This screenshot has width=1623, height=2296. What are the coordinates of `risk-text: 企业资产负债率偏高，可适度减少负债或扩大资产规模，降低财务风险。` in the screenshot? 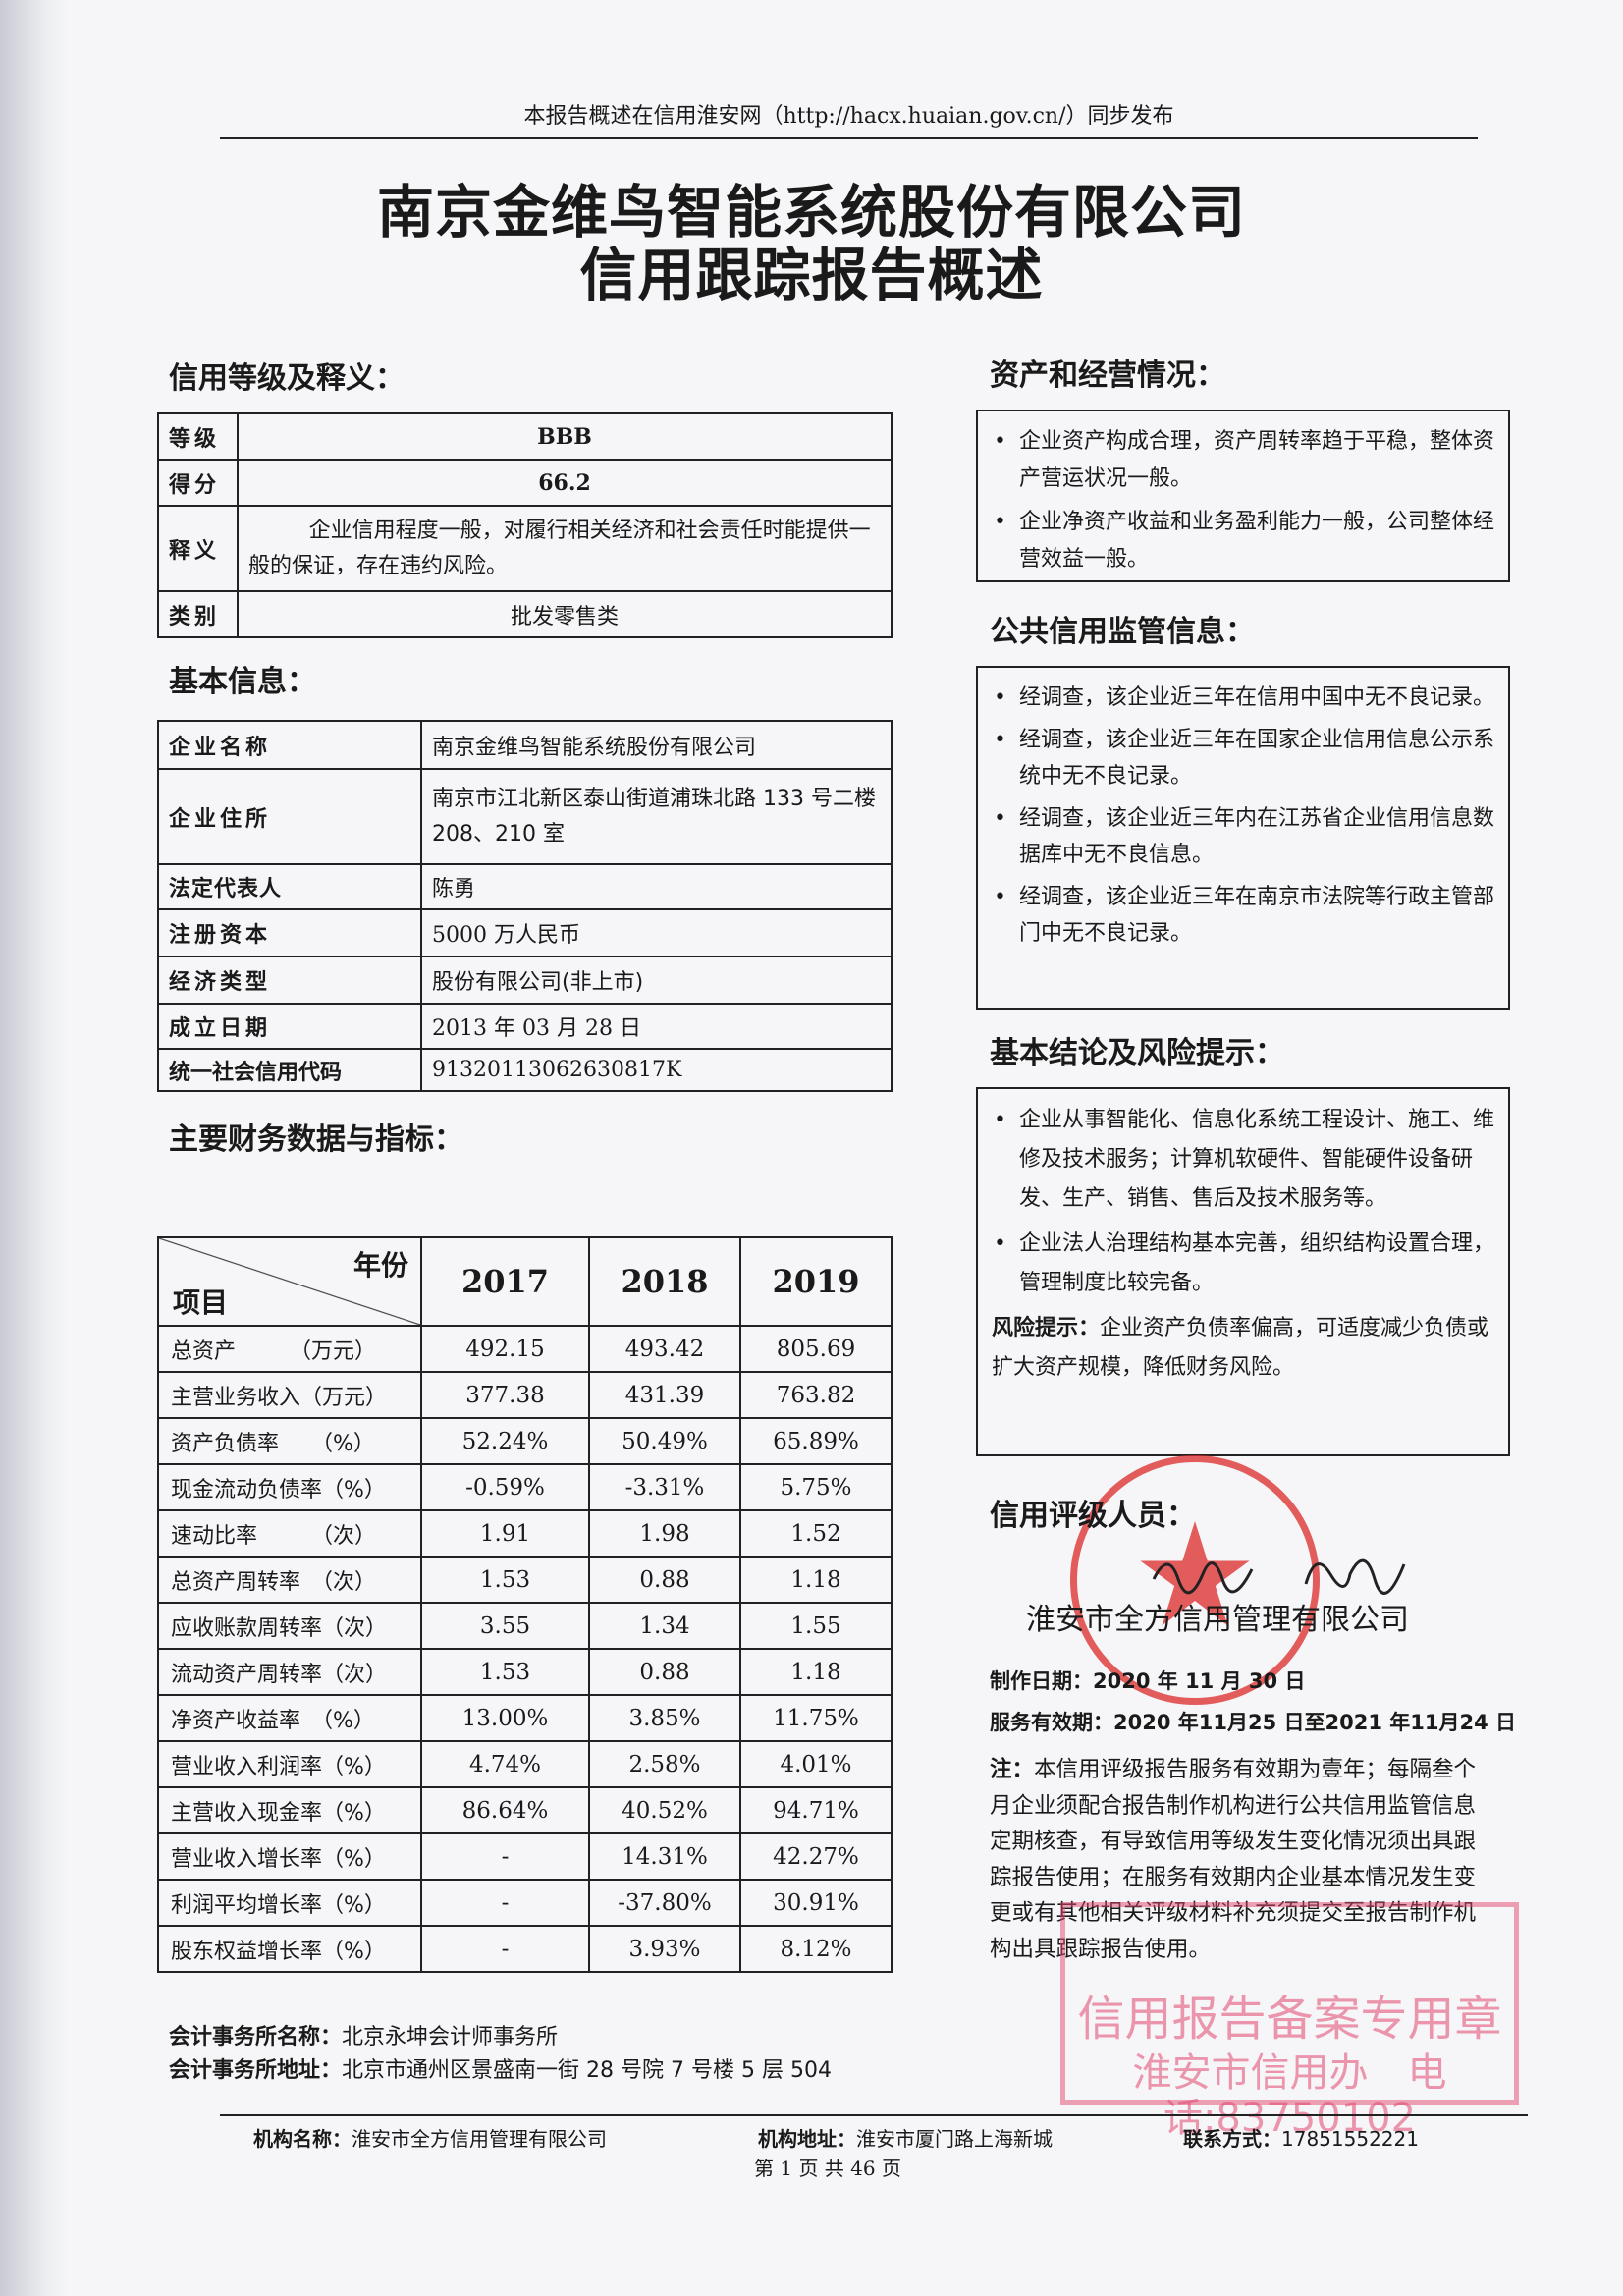 It's located at (1240, 1348).